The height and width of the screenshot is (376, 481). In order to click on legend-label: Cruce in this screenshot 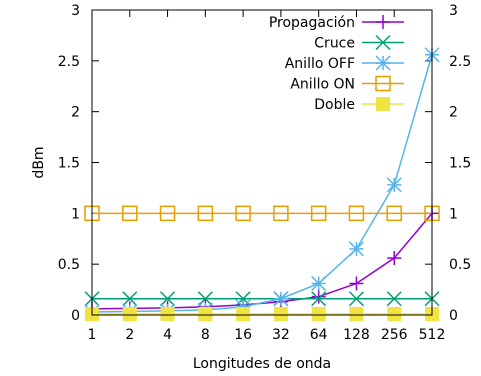, I will do `click(334, 44)`.